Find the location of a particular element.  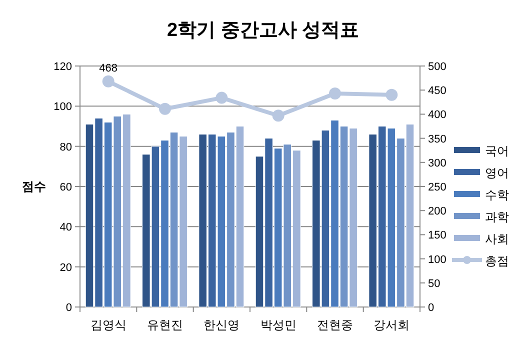

y2-tick-label: 0 is located at coordinates (431, 308).